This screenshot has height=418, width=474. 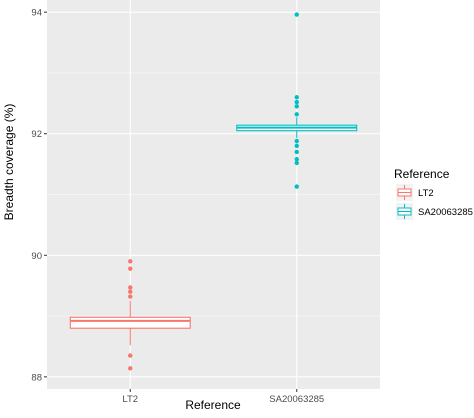 I want to click on x-tick-label: LT2, so click(x=130, y=399).